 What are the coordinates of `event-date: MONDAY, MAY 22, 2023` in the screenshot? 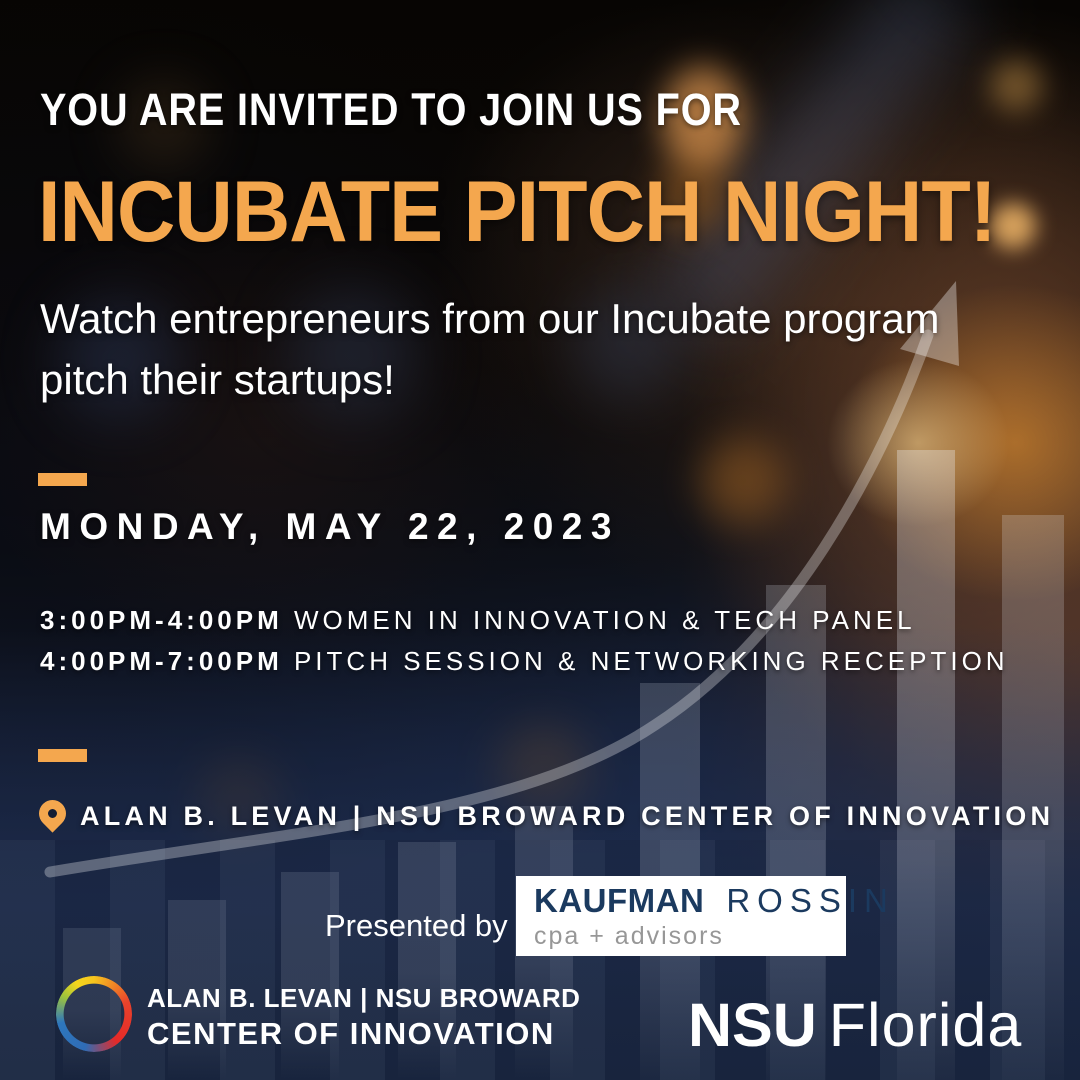 It's located at (330, 526).